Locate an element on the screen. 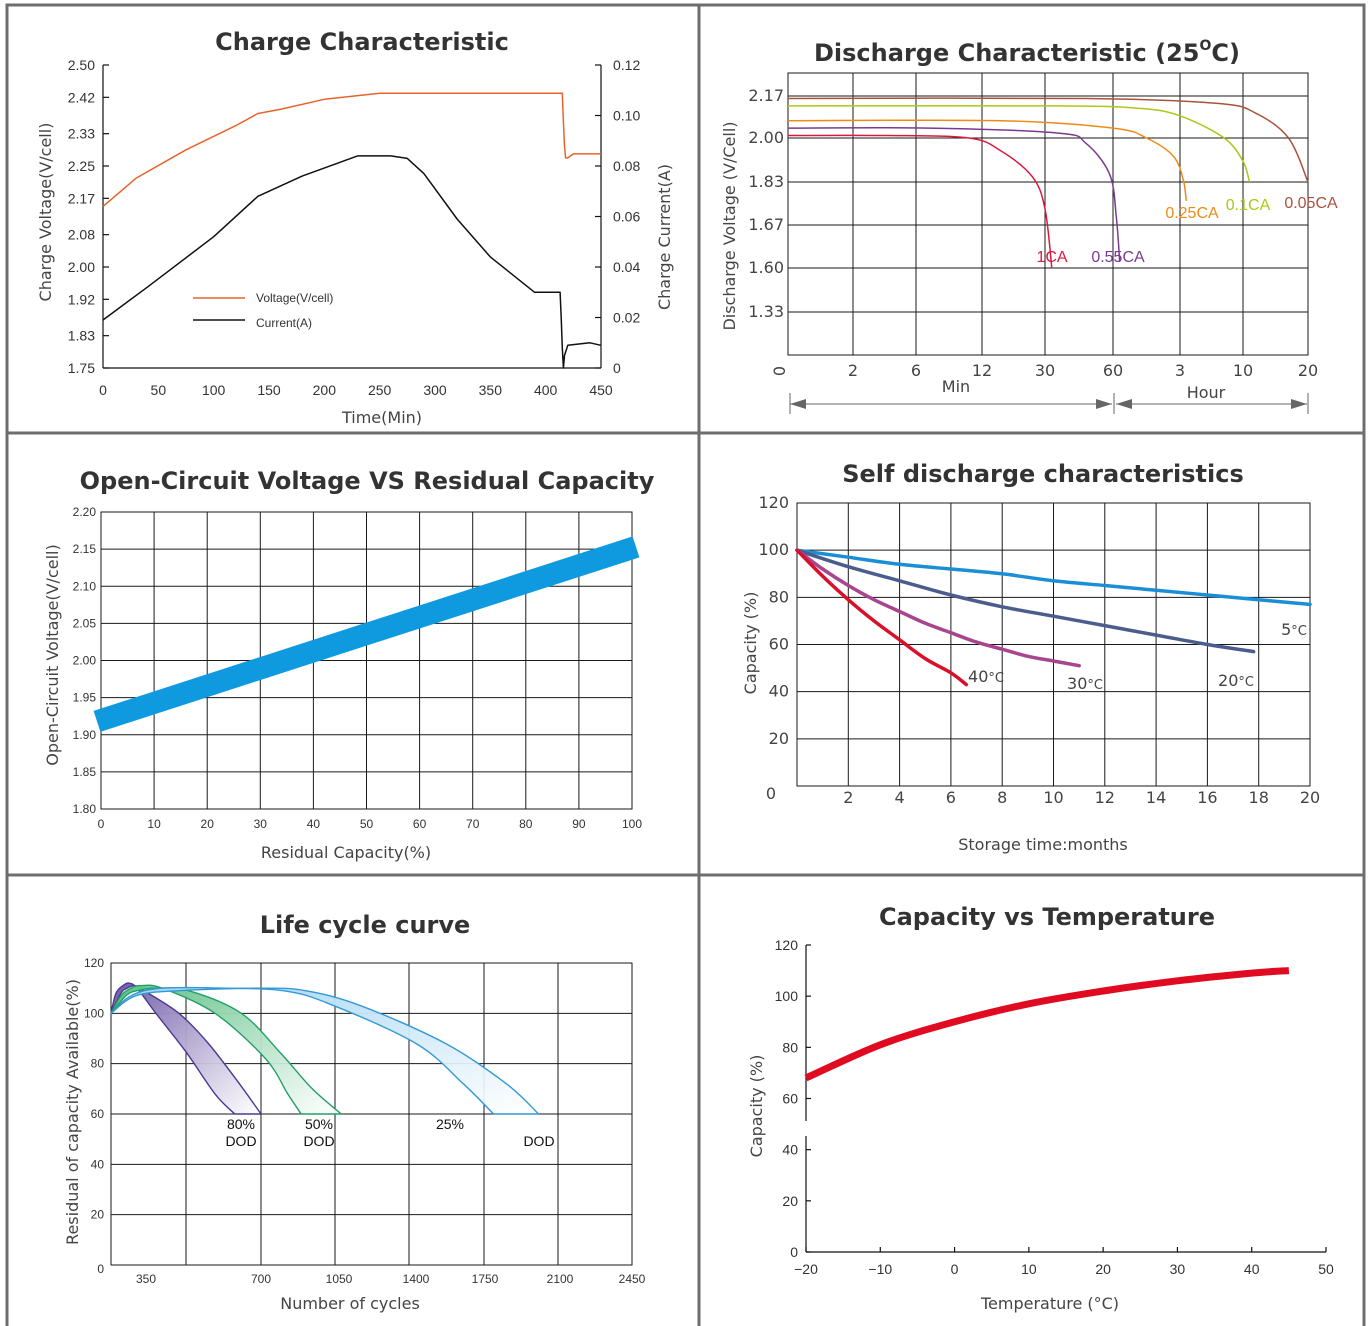  discharge-series-label: 0.1CA is located at coordinates (1248, 205).